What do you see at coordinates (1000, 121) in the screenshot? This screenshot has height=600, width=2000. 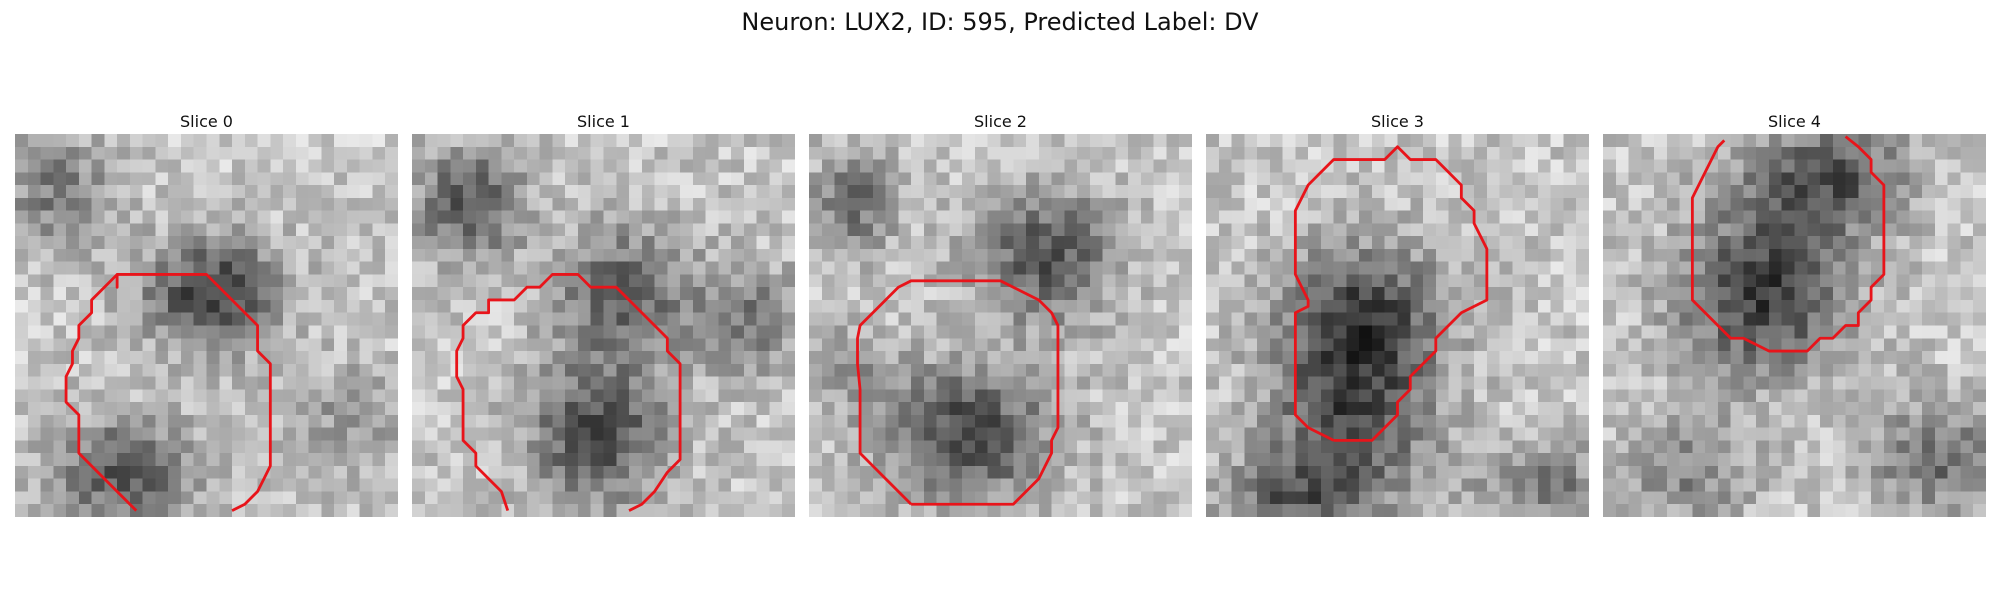 I see `slice-title-2: Slice 2` at bounding box center [1000, 121].